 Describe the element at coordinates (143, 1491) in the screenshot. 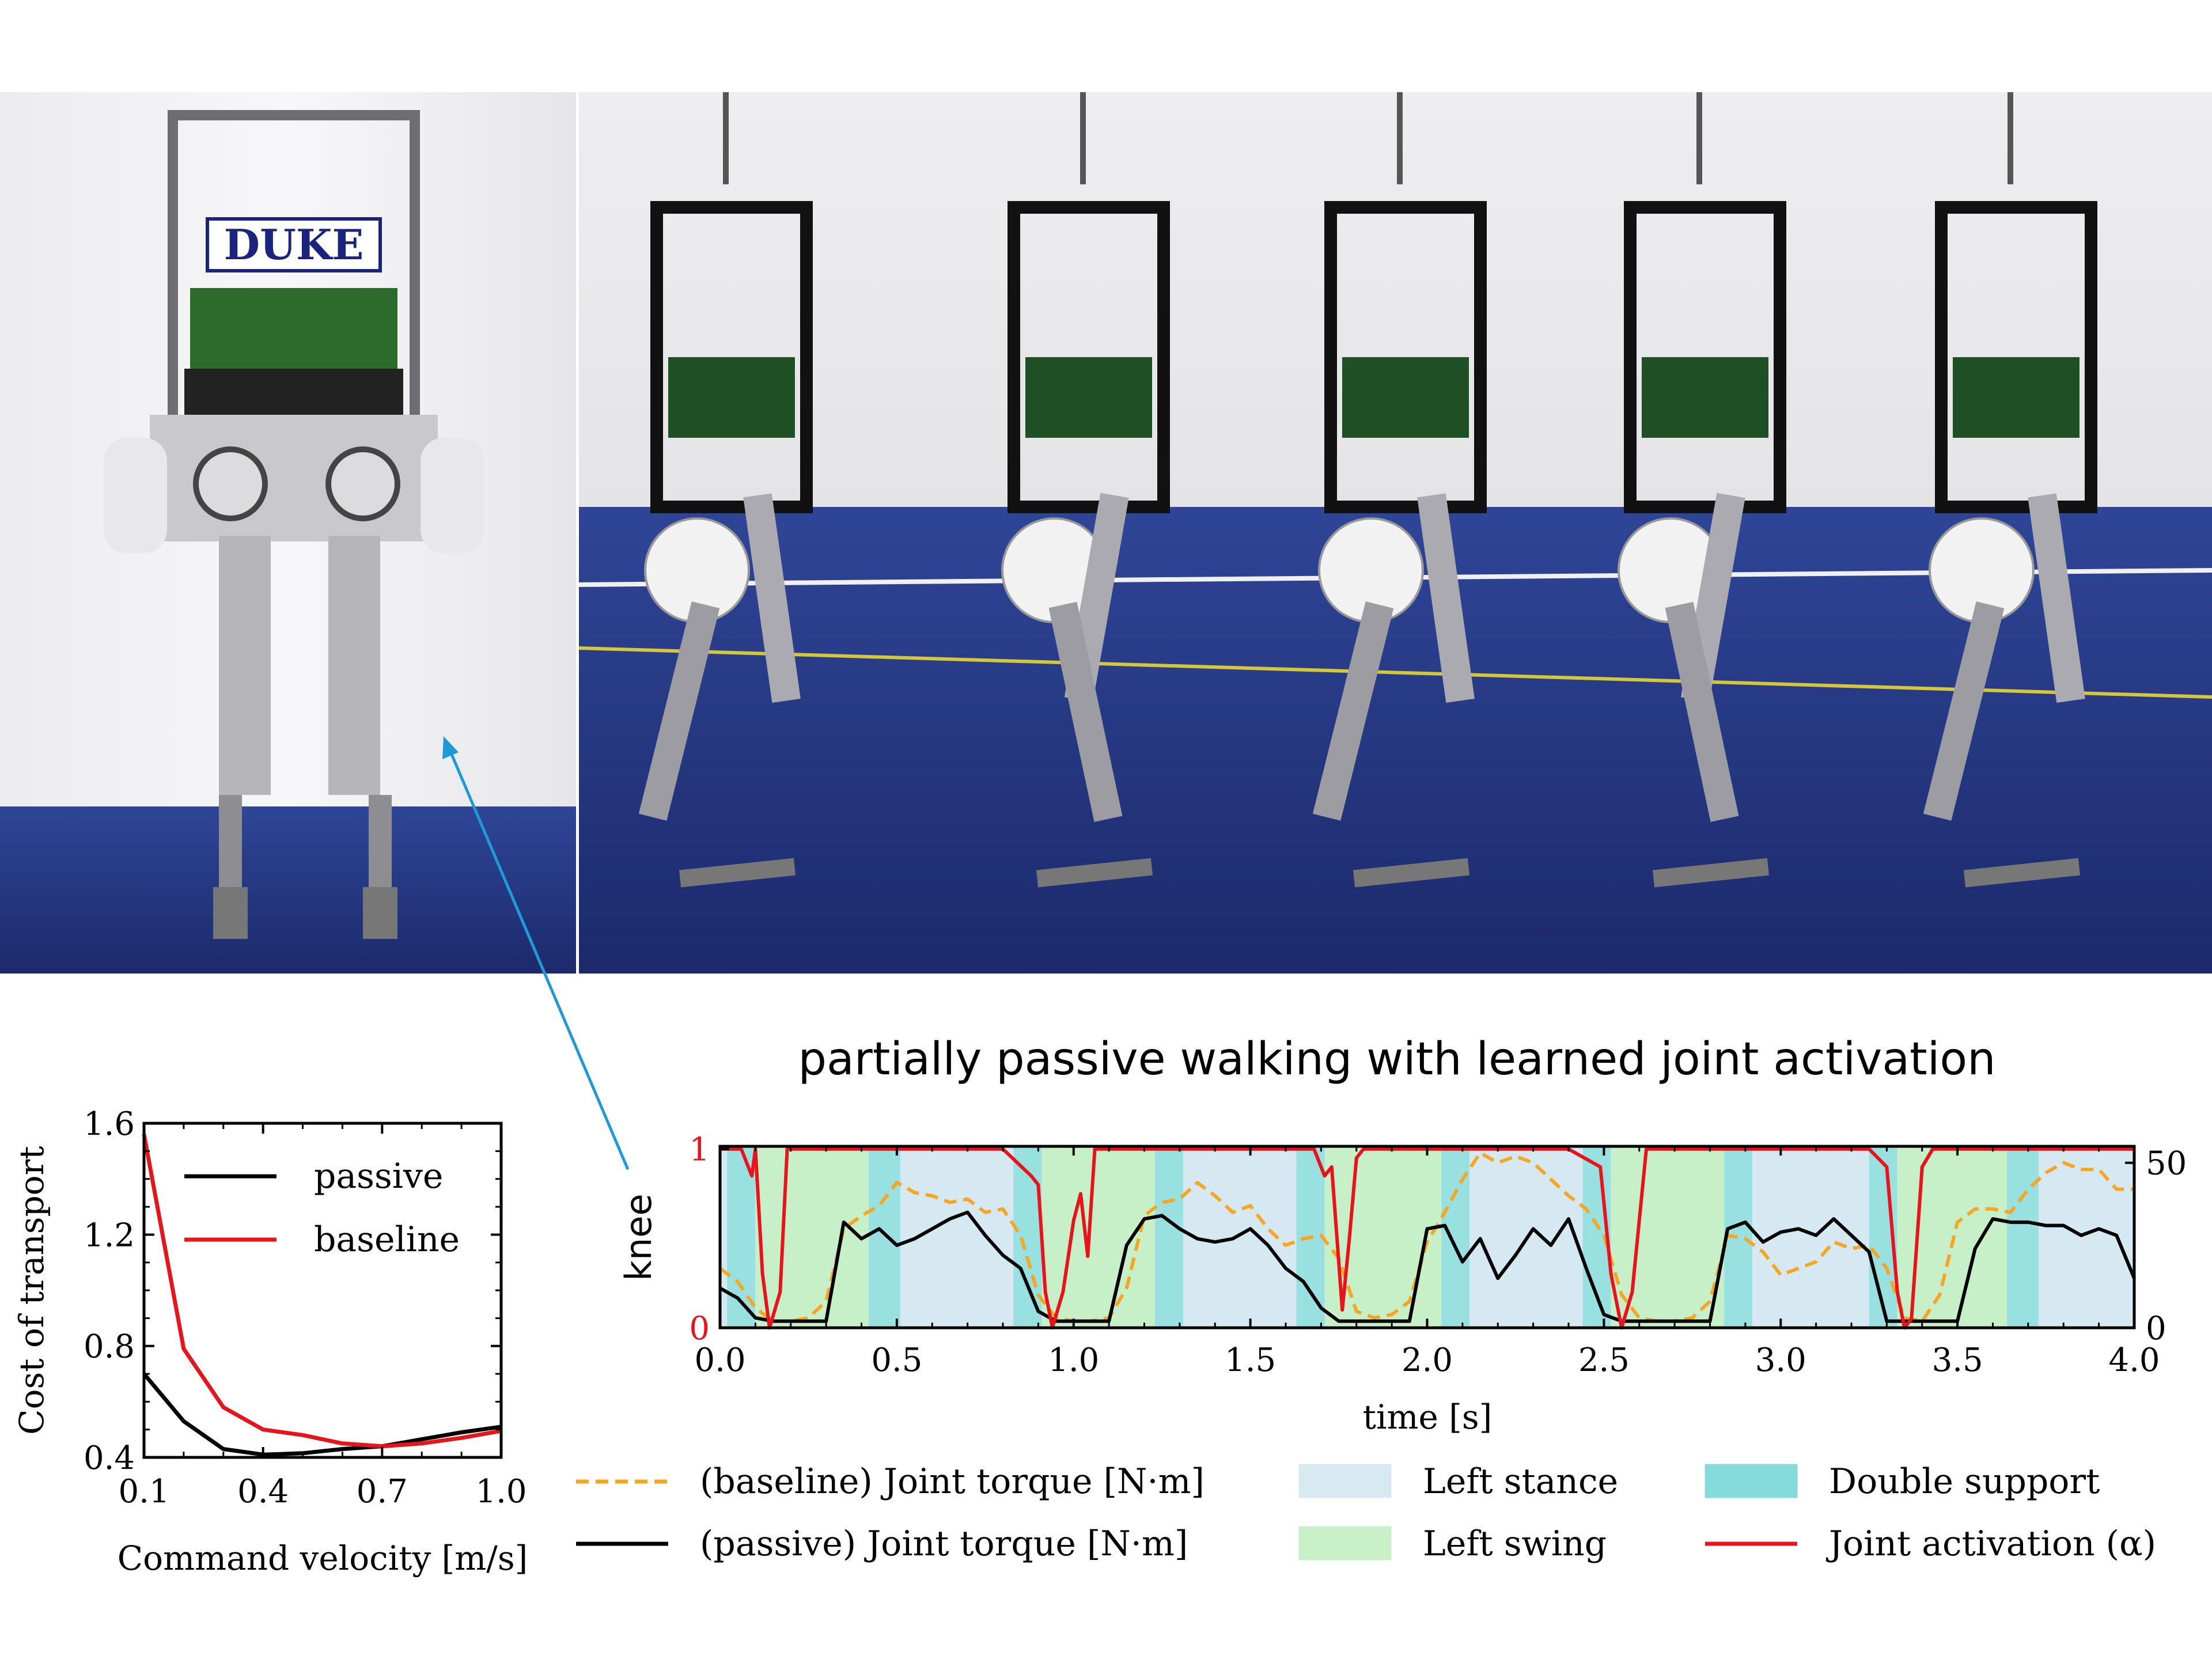

I see `c1-xtick-label: 0.1` at that location.